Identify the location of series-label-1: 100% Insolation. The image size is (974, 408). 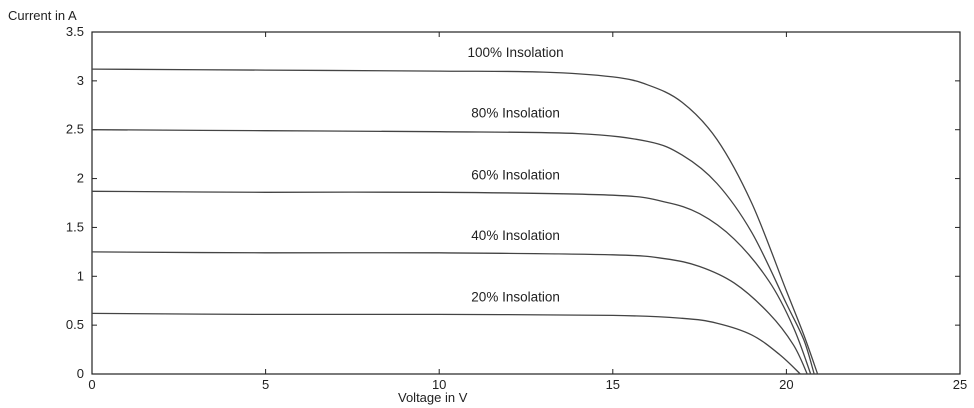
(516, 52).